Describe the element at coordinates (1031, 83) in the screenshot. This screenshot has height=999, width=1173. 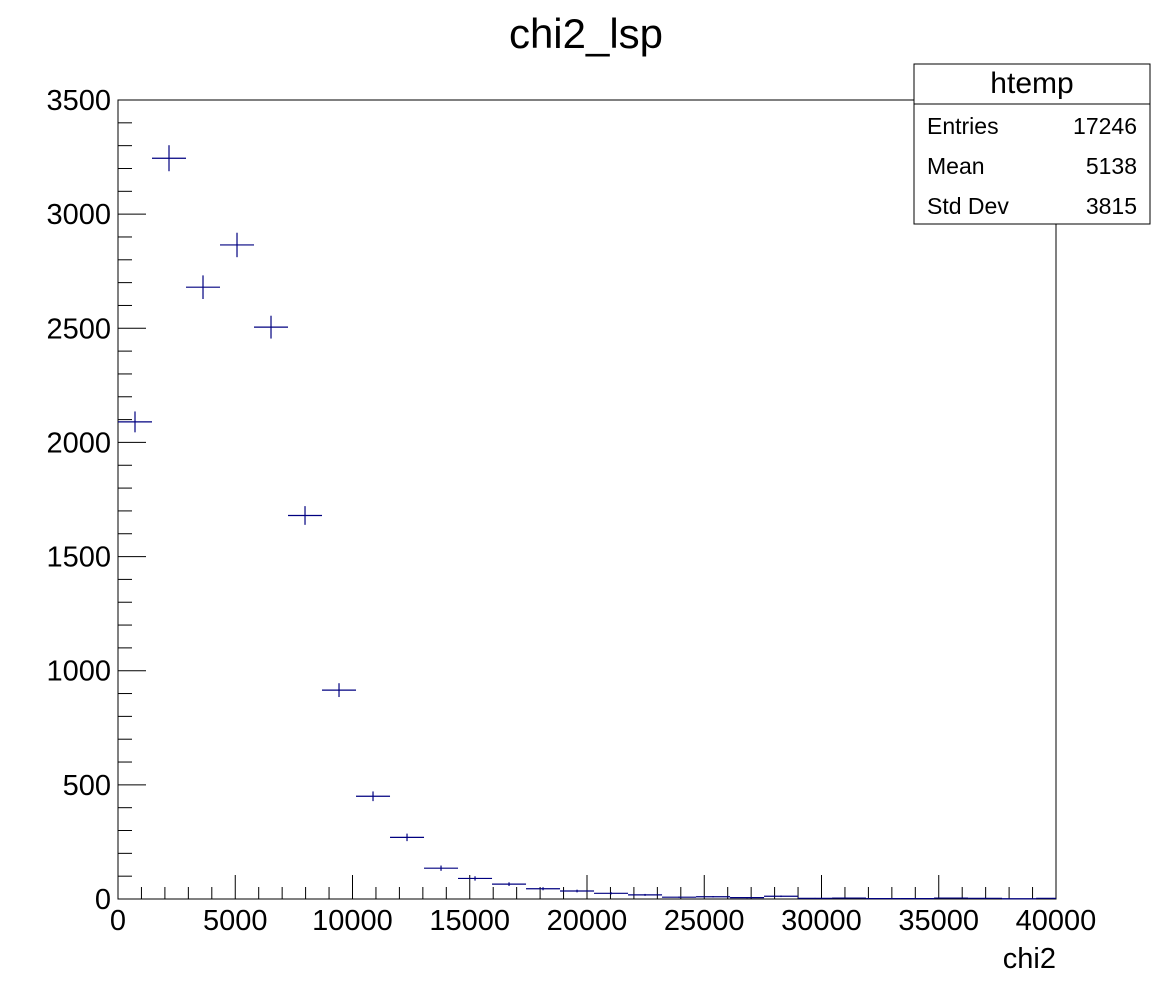
I see `stats-box-title: htemp` at that location.